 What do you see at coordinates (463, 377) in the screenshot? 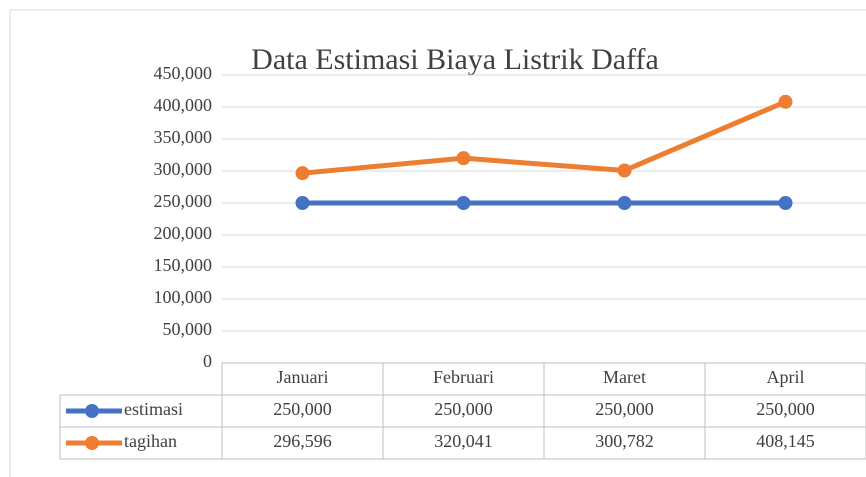
I see `x-tick-label: Februari` at bounding box center [463, 377].